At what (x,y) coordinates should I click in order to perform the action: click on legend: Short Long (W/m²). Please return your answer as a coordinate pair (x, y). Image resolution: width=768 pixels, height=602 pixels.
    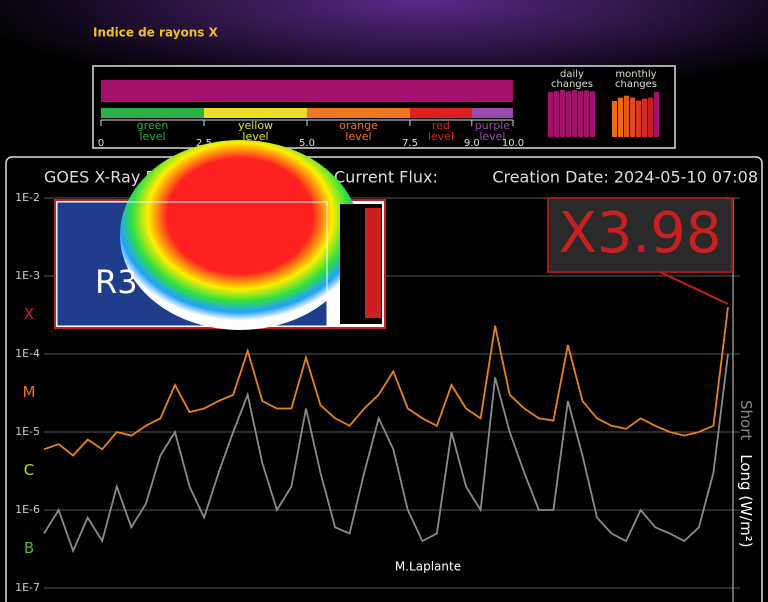
    Looking at the image, I should click on (747, 474).